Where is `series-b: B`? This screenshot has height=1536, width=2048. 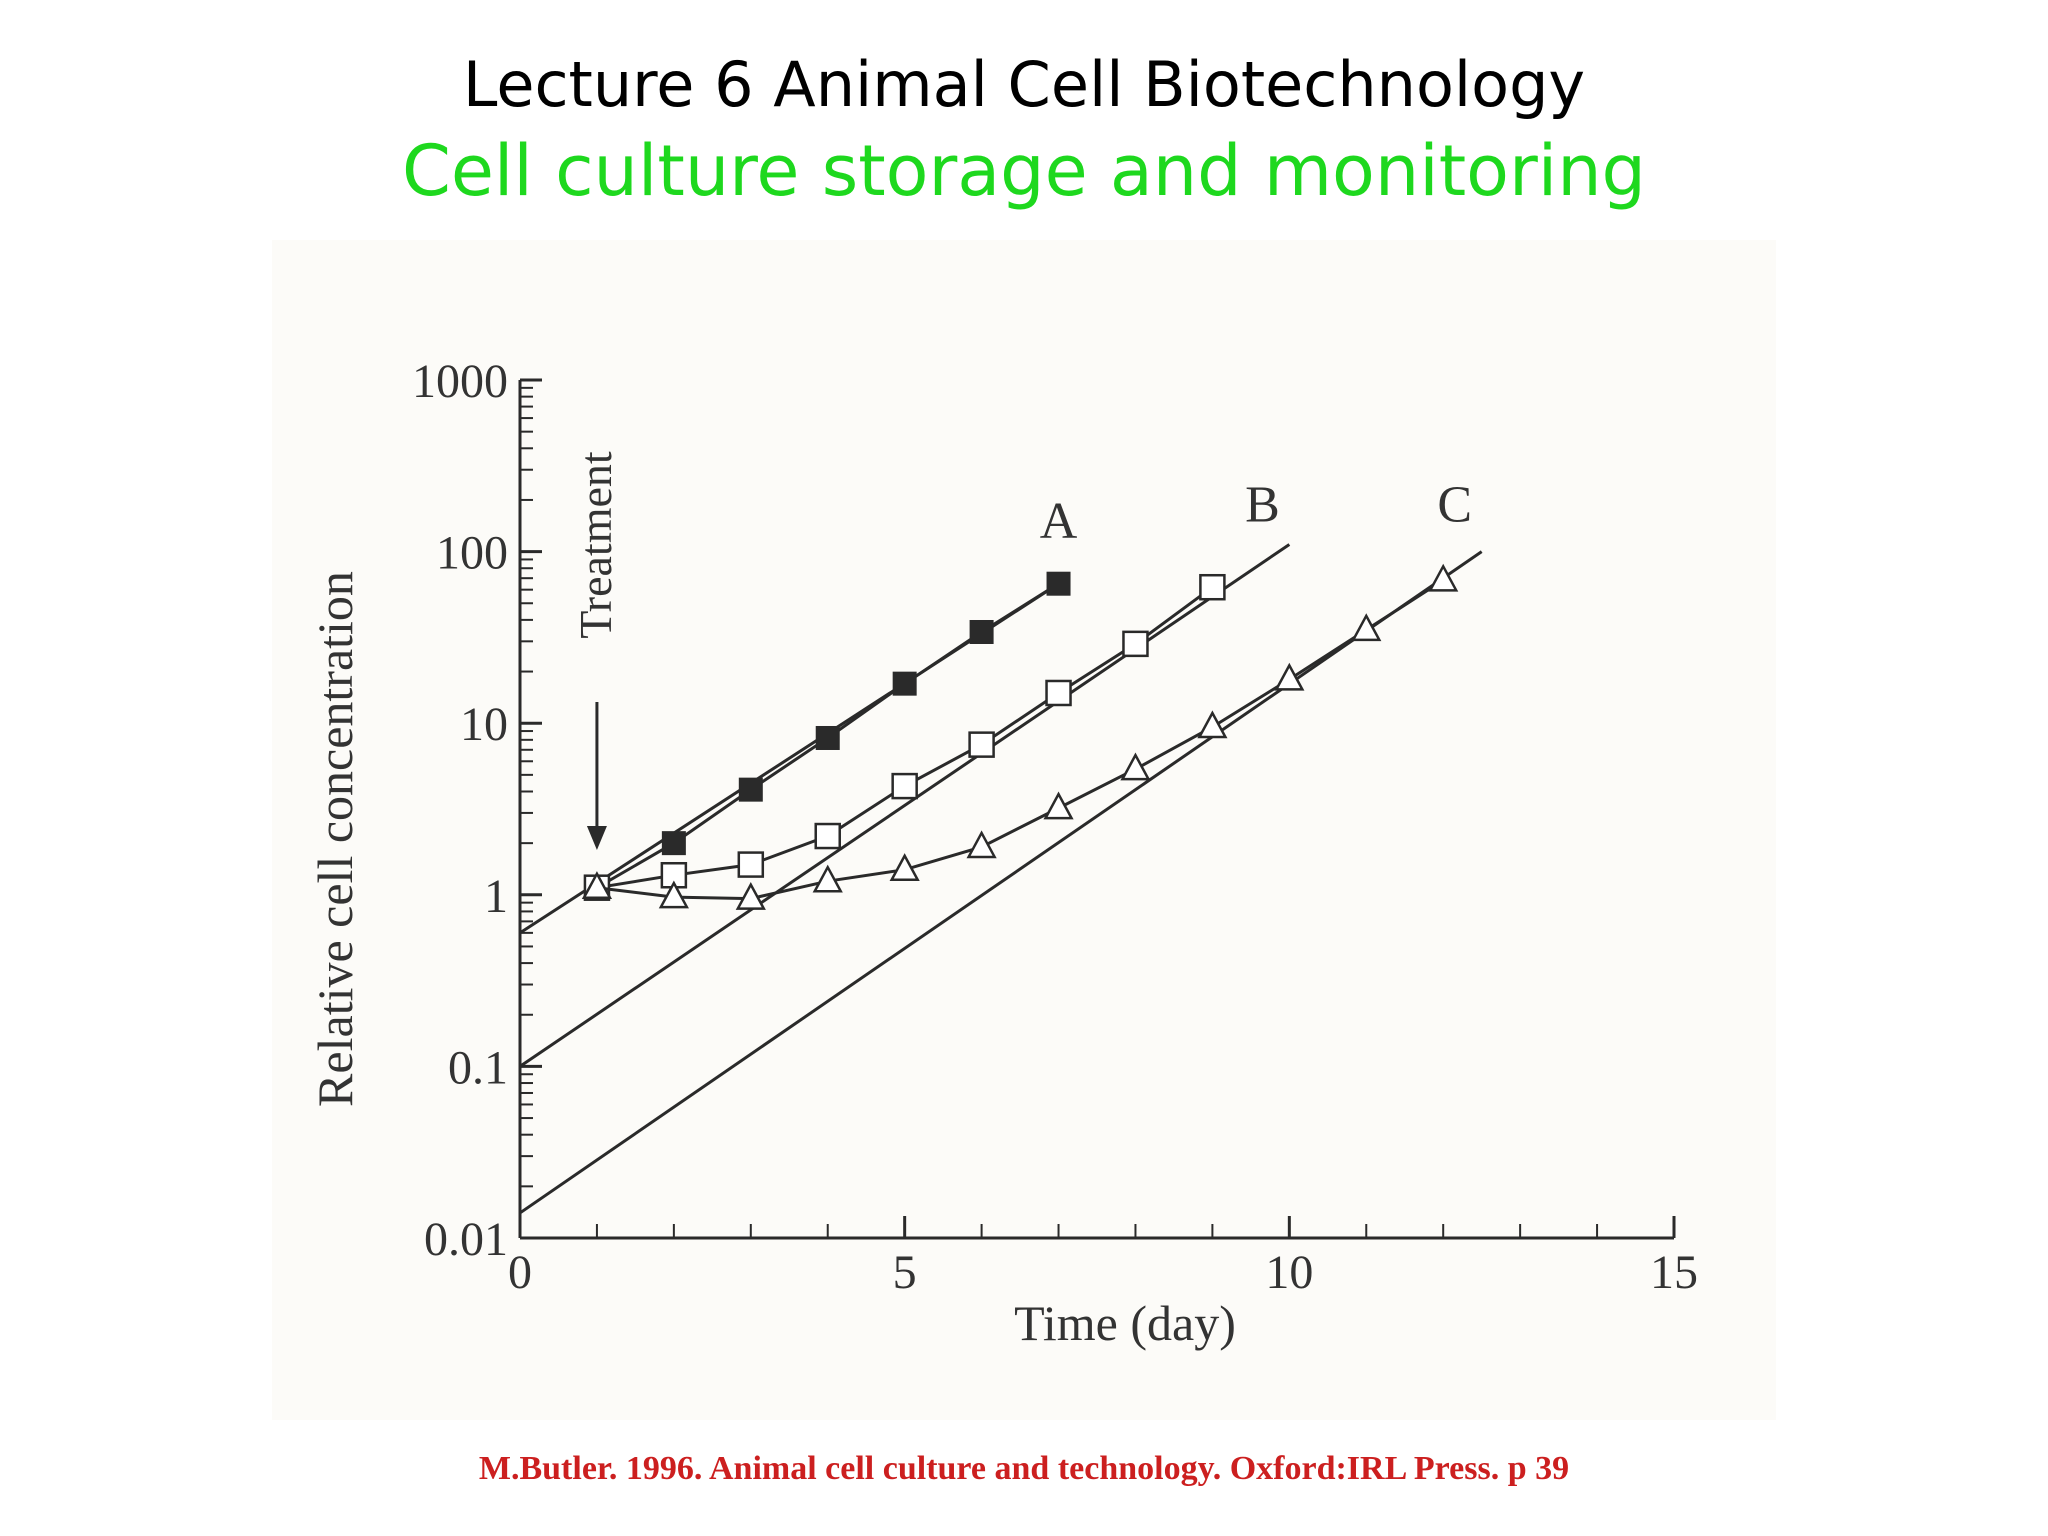
series-b: B is located at coordinates (905, 772).